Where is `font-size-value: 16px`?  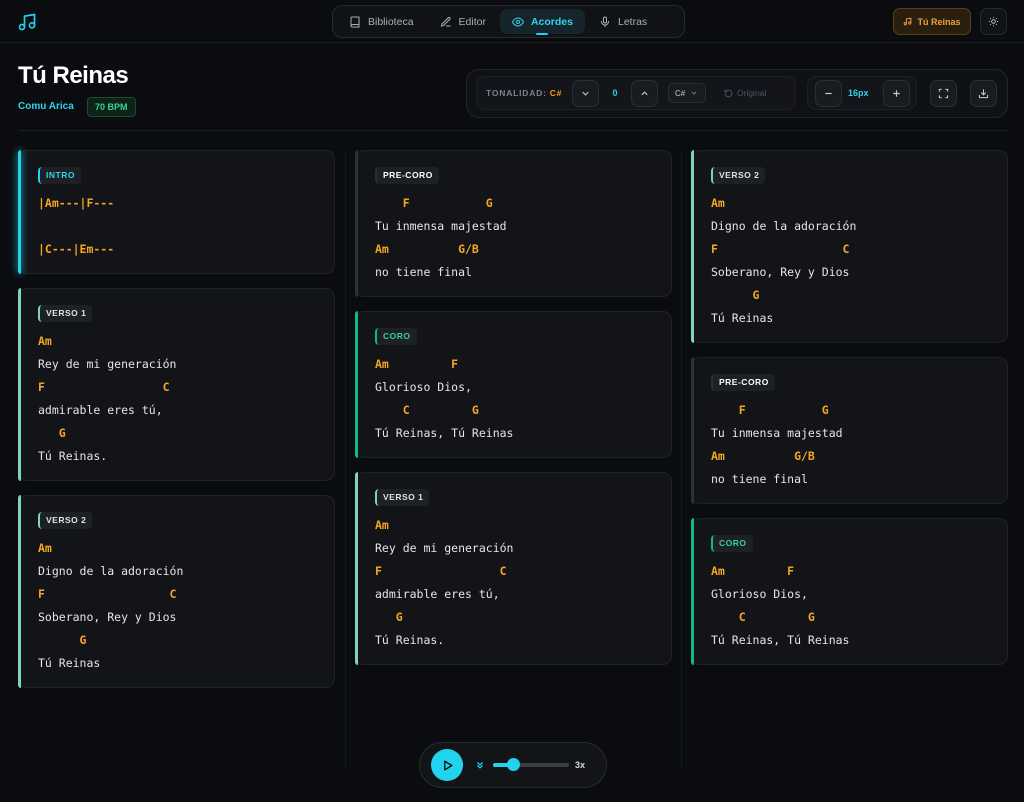 font-size-value: 16px is located at coordinates (858, 93).